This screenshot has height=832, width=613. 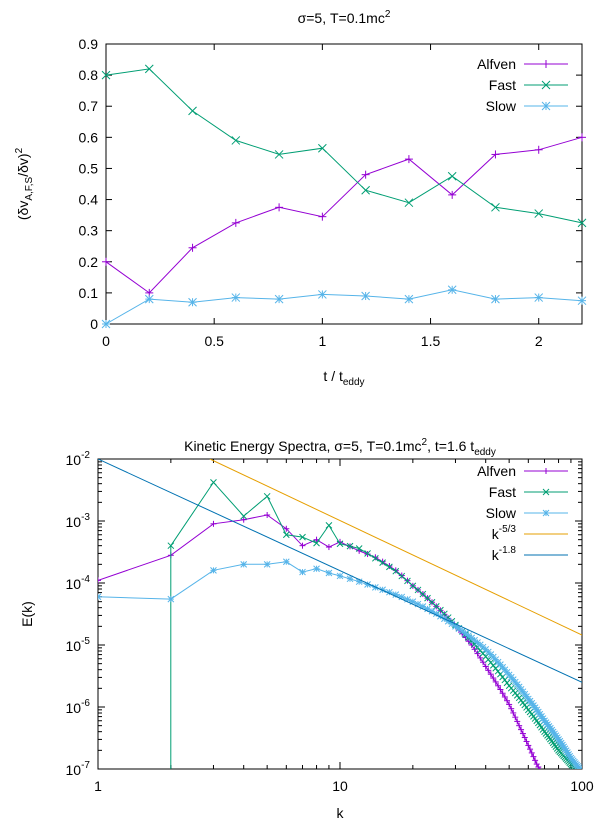 I want to click on chart1-x-tick-label: 2, so click(x=539, y=341).